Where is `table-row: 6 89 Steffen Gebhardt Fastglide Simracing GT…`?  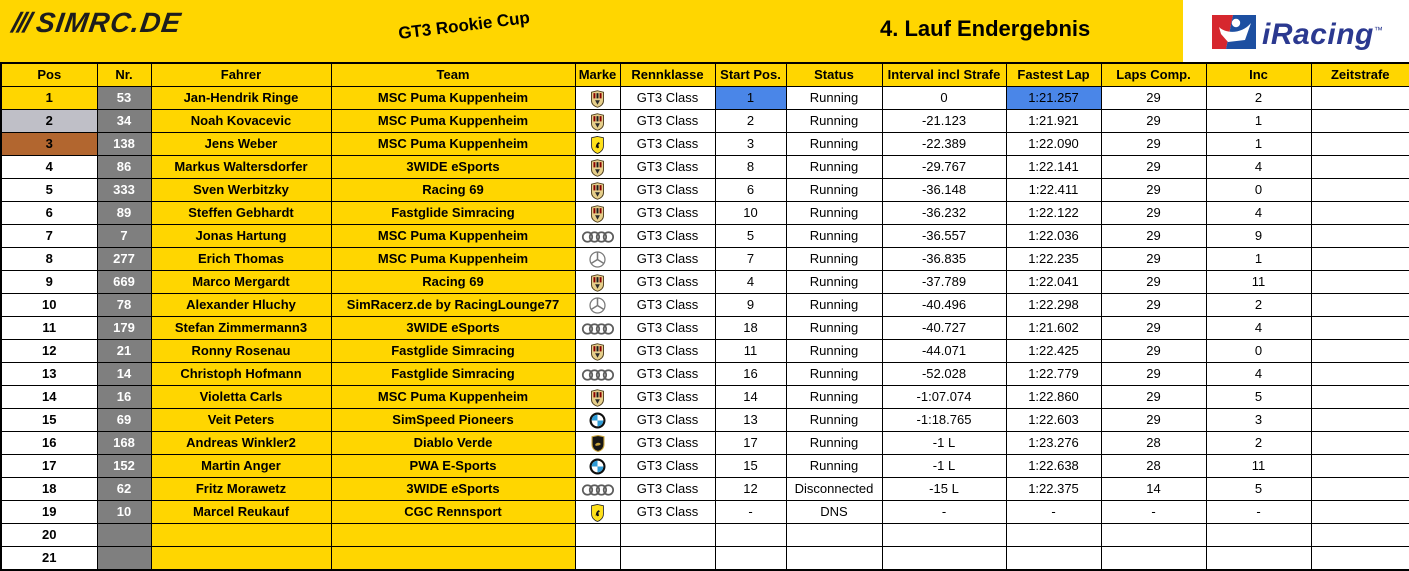
table-row: 6 89 Steffen Gebhardt Fastglide Simracing GT… is located at coordinates (704, 213).